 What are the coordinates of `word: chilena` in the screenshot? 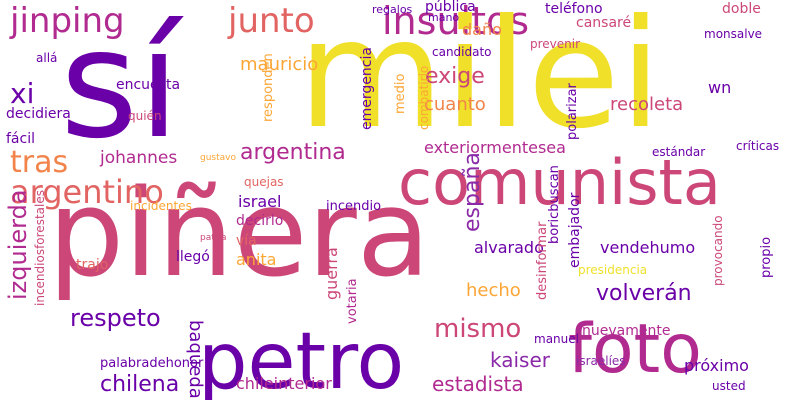 It's located at (140, 384).